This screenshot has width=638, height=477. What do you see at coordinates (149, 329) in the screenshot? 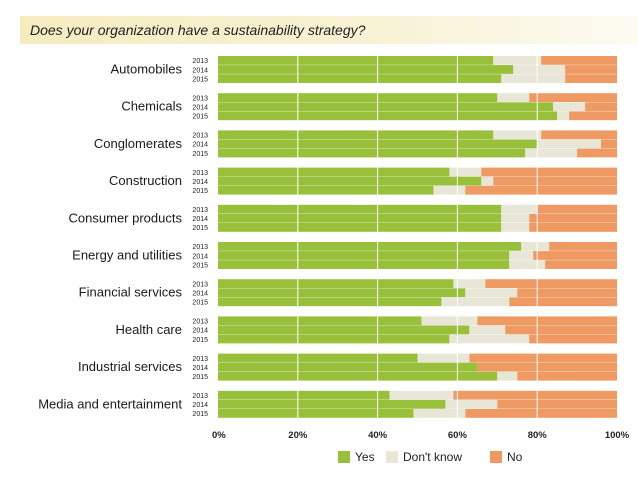
I see `category-label: Health care` at bounding box center [149, 329].